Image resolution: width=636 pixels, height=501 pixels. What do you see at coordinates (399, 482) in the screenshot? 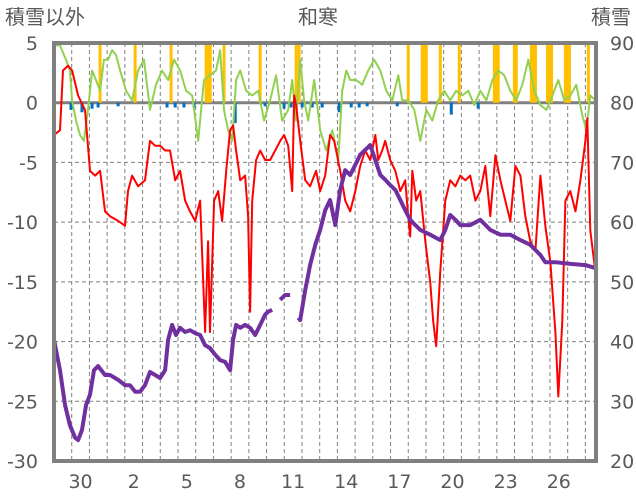
I see `x-tick-label: 17` at bounding box center [399, 482].